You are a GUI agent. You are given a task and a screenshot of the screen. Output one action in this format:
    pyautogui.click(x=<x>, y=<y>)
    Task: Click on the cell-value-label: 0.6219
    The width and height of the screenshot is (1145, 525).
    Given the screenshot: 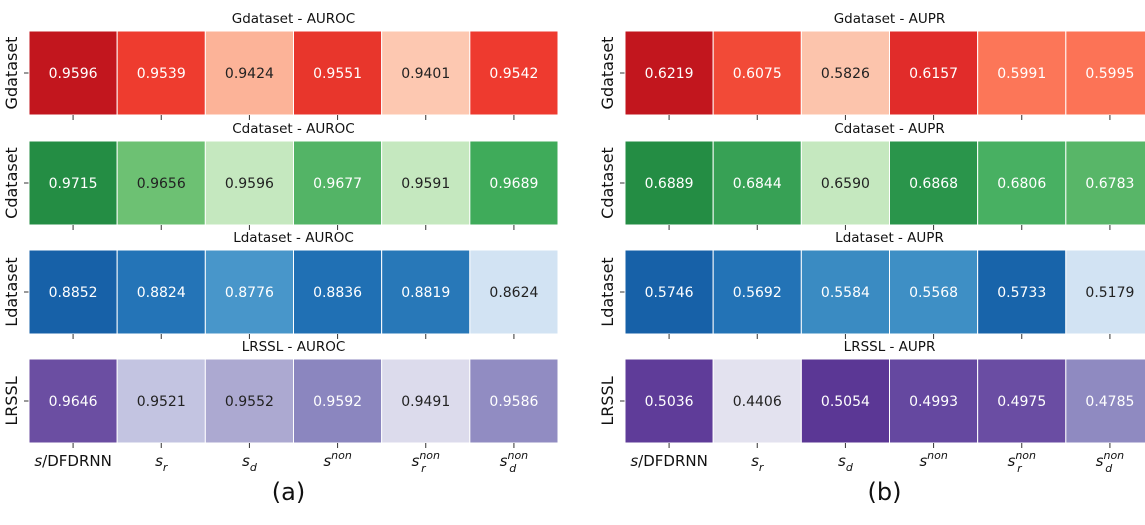 What is the action you would take?
    pyautogui.click(x=669, y=74)
    